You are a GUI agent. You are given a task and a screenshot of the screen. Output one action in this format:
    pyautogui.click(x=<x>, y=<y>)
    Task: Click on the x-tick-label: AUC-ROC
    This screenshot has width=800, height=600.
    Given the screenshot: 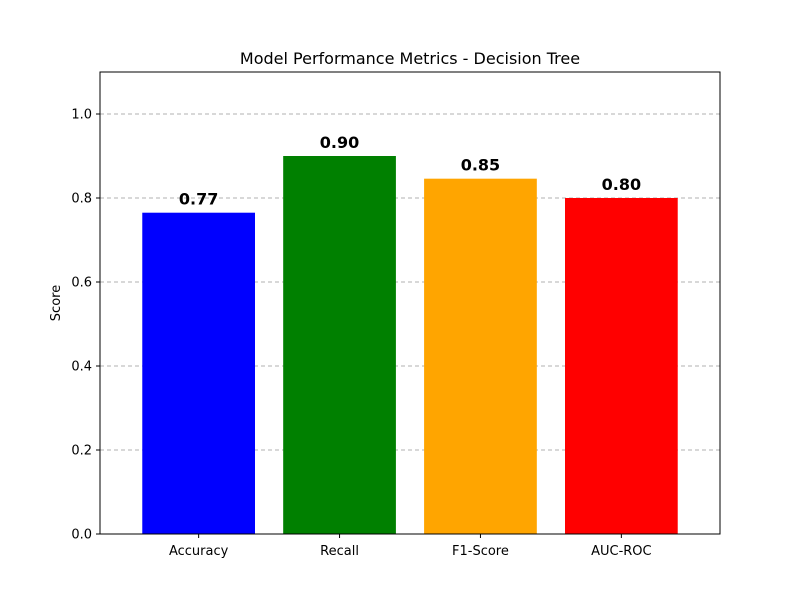 What is the action you would take?
    pyautogui.click(x=621, y=551)
    